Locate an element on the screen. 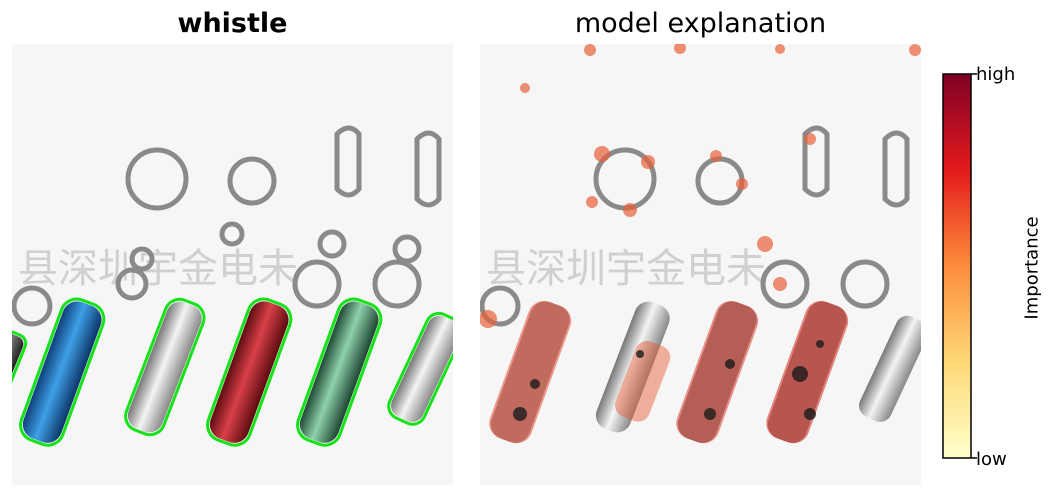  watermark-text: 县深圳宇金电未 is located at coordinates (158, 269).